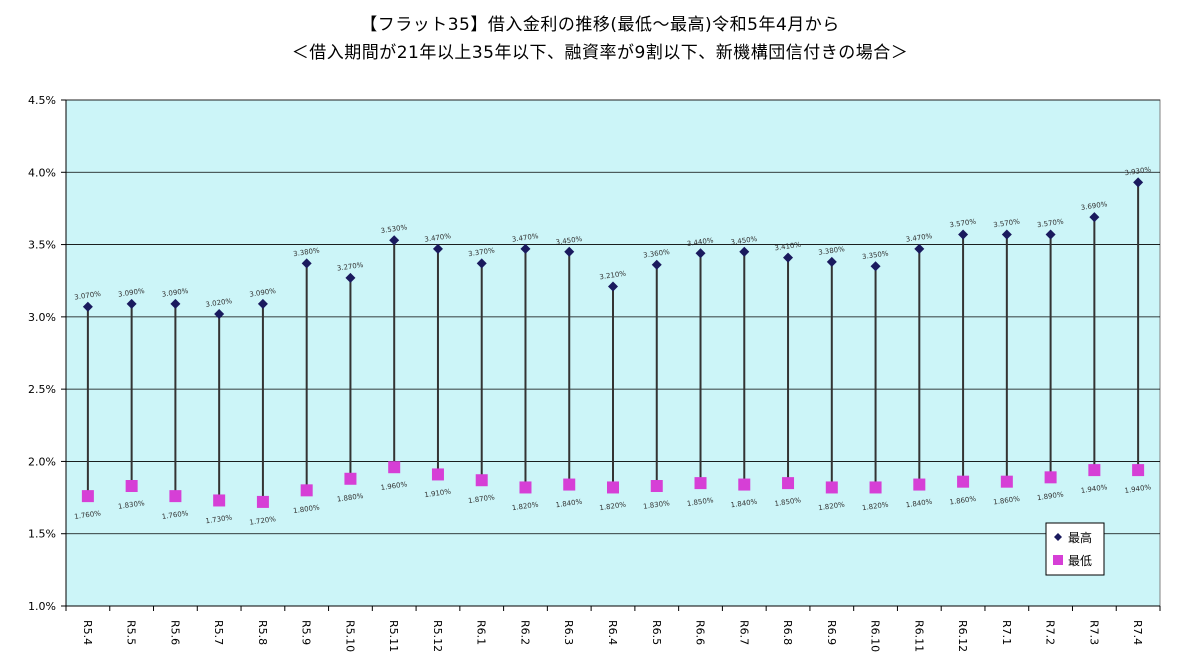 The height and width of the screenshot is (660, 1200). Describe the element at coordinates (42, 606) in the screenshot. I see `y-tick-label: 1.0%` at that location.